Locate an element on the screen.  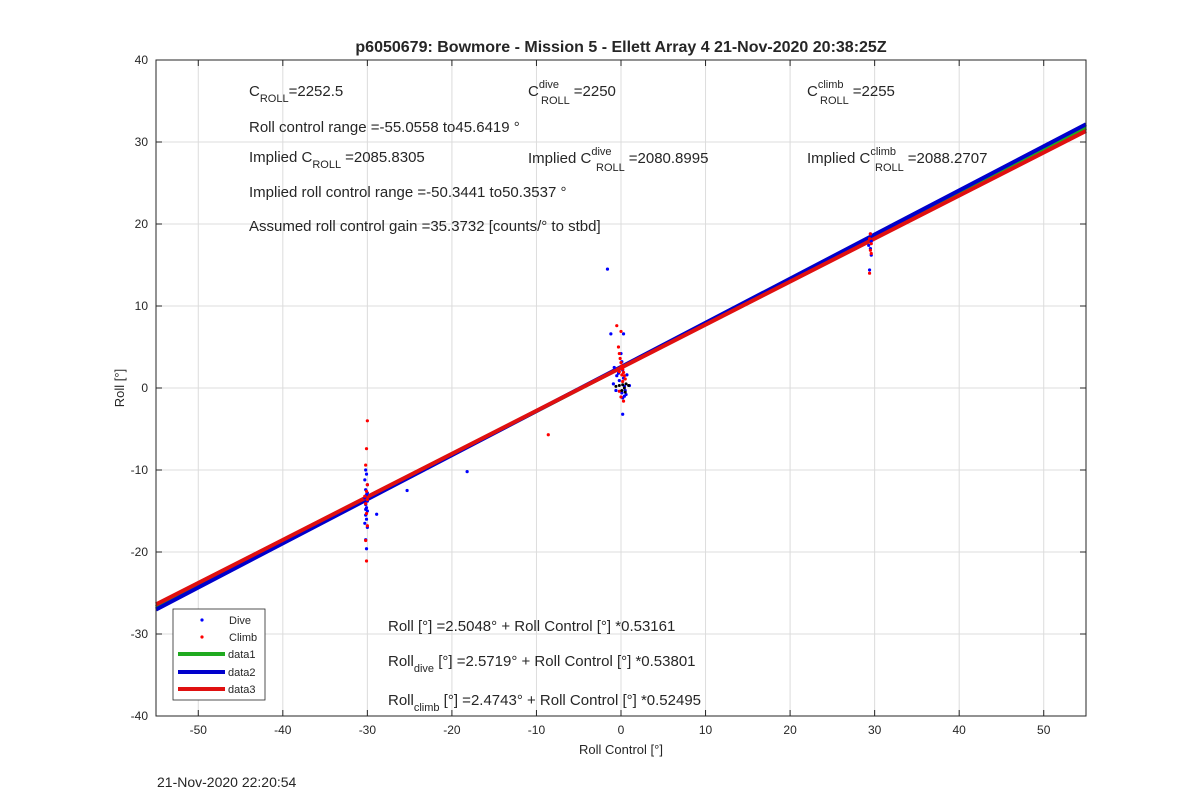
legend-marker-dive is located at coordinates (202, 620).